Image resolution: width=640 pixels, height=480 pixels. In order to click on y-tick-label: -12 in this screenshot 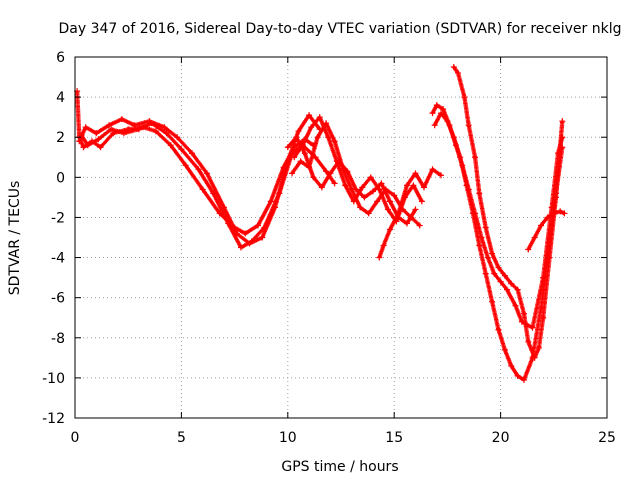, I will do `click(53, 419)`.